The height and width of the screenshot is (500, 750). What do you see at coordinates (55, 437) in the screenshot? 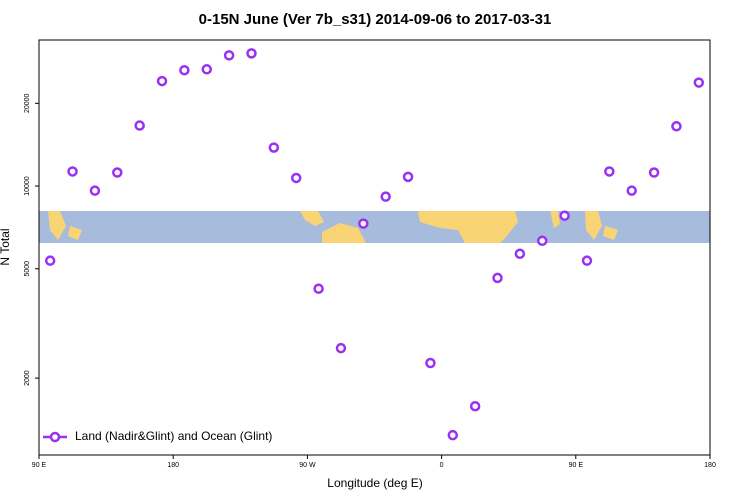
I see `legend-marker` at bounding box center [55, 437].